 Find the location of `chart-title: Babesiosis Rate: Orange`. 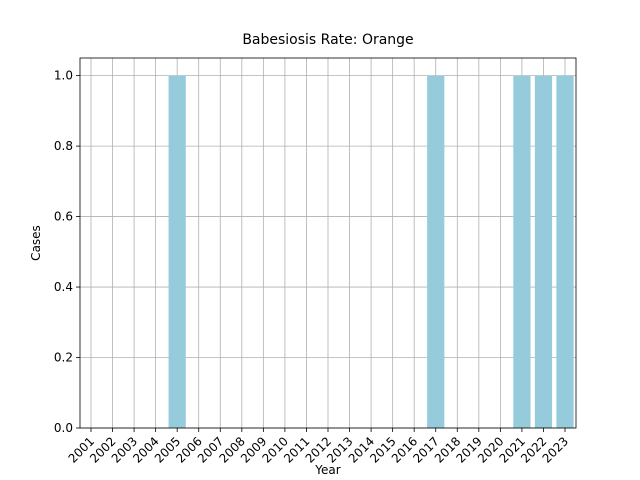

chart-title: Babesiosis Rate: Orange is located at coordinates (327, 40).